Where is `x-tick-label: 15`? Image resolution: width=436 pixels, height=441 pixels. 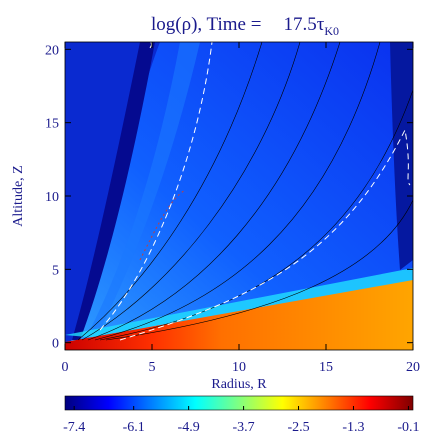 x-tick-label: 15 is located at coordinates (326, 367).